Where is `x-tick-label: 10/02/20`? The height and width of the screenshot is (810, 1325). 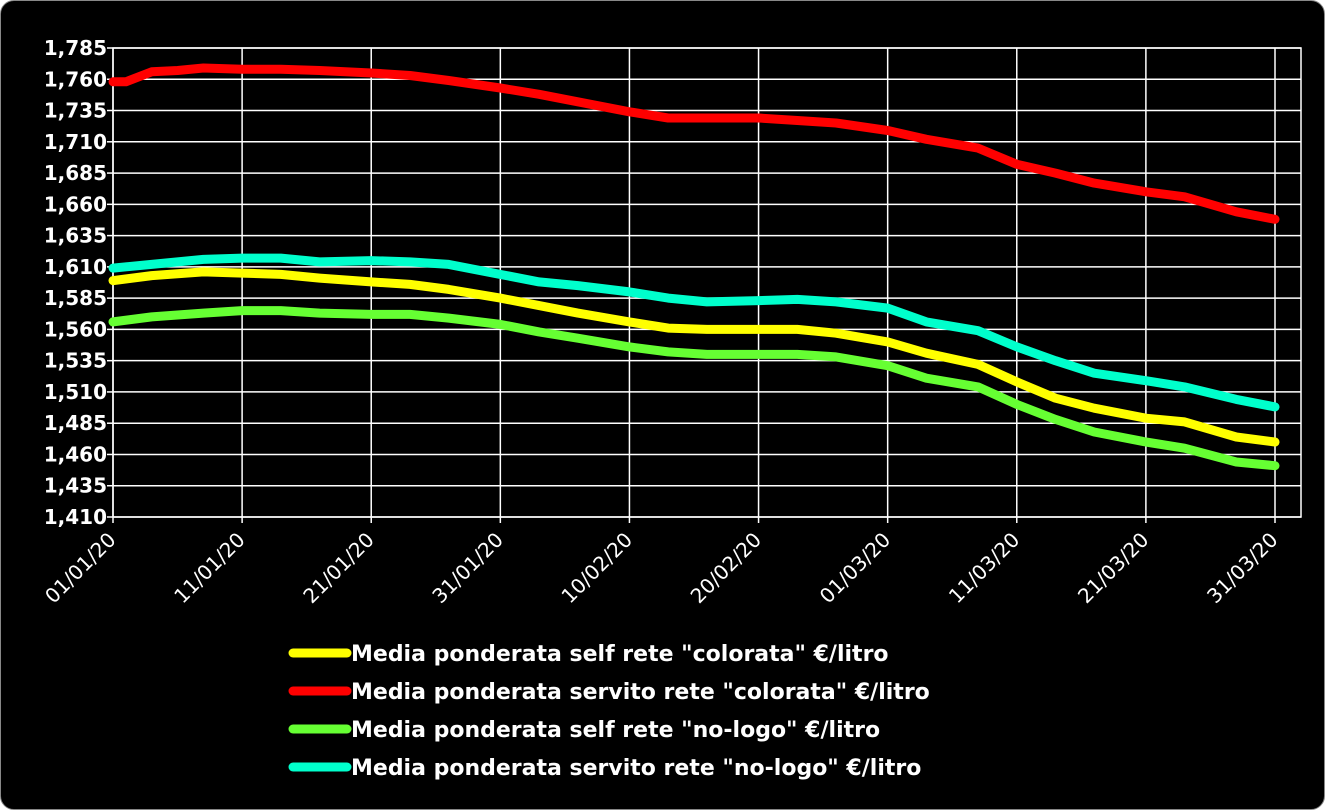
x-tick-label: 10/02/20 is located at coordinates (596, 568).